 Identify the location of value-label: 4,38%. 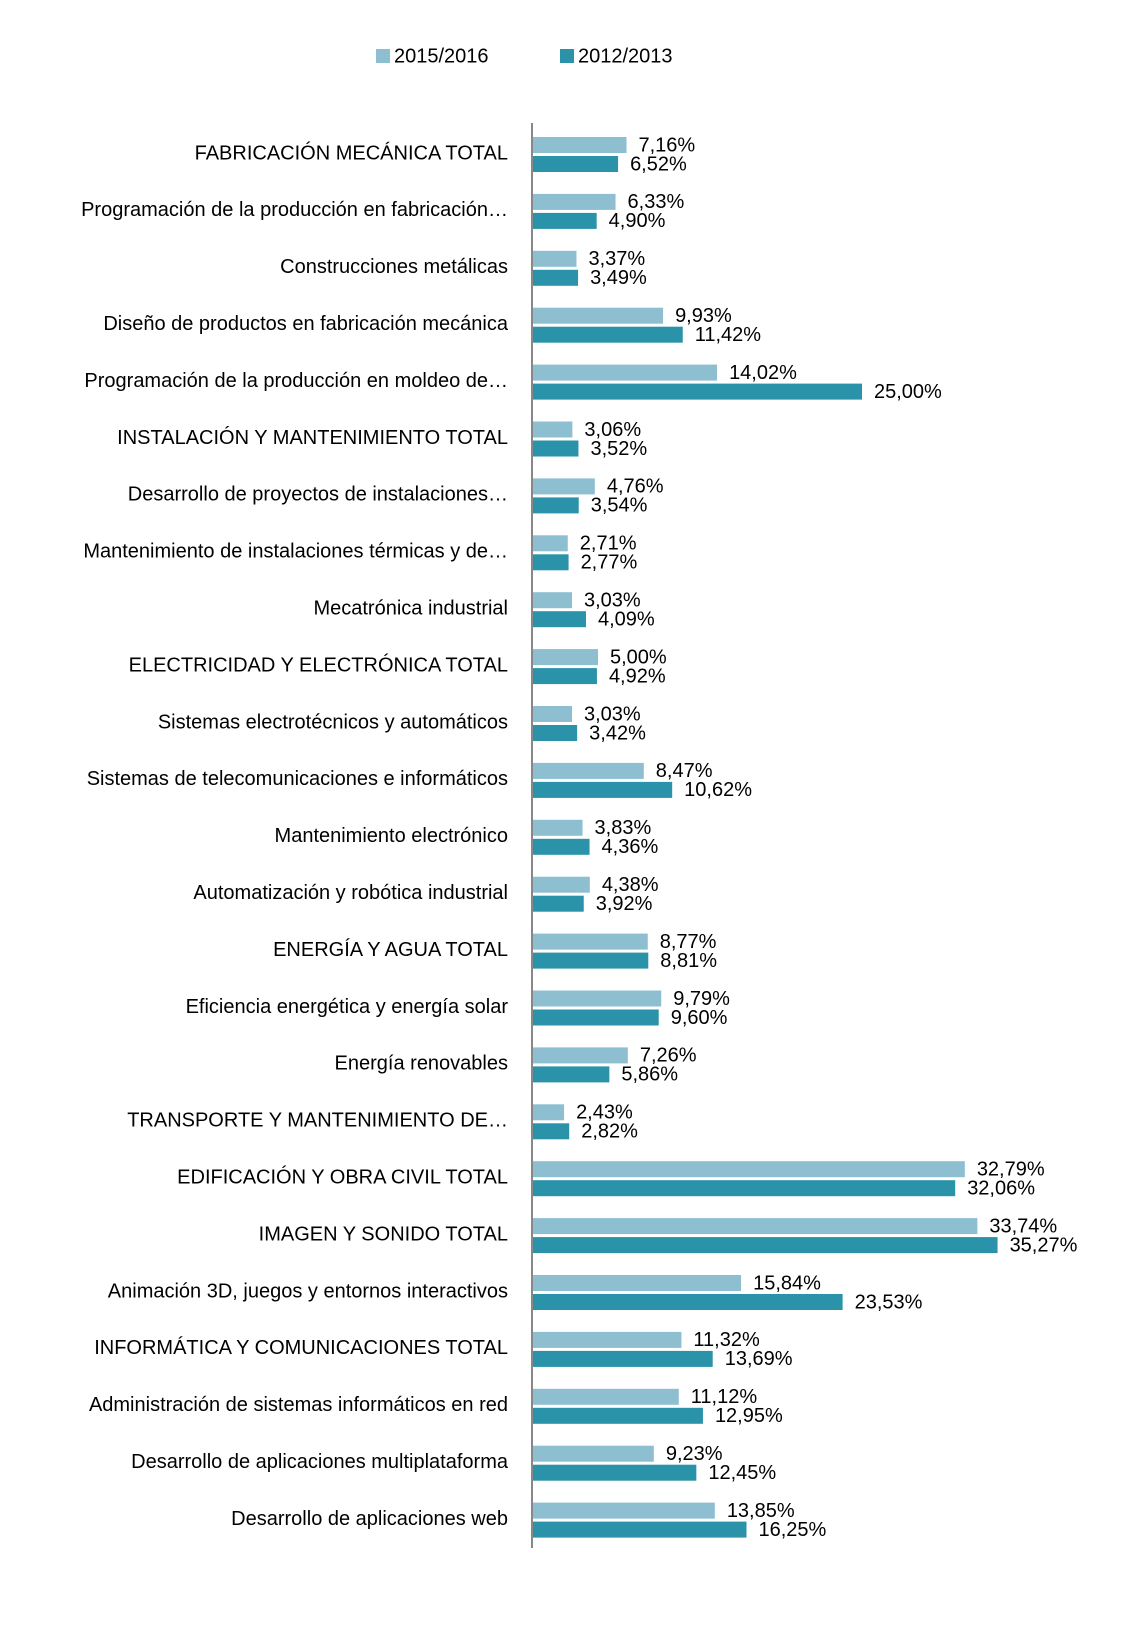
(630, 885).